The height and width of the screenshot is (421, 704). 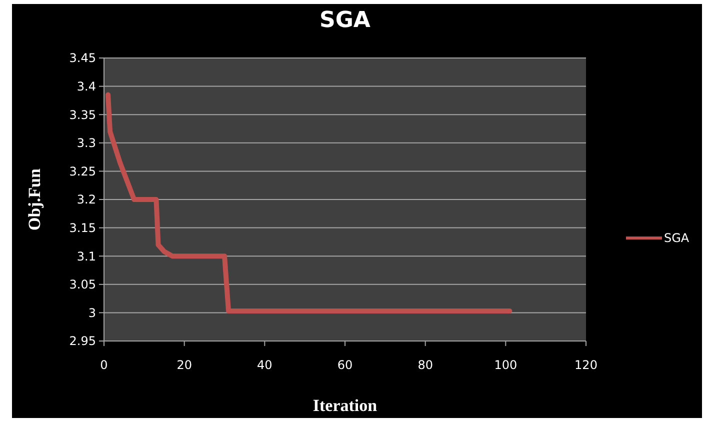 What do you see at coordinates (82, 58) in the screenshot?
I see `y-tick-label: 3.45` at bounding box center [82, 58].